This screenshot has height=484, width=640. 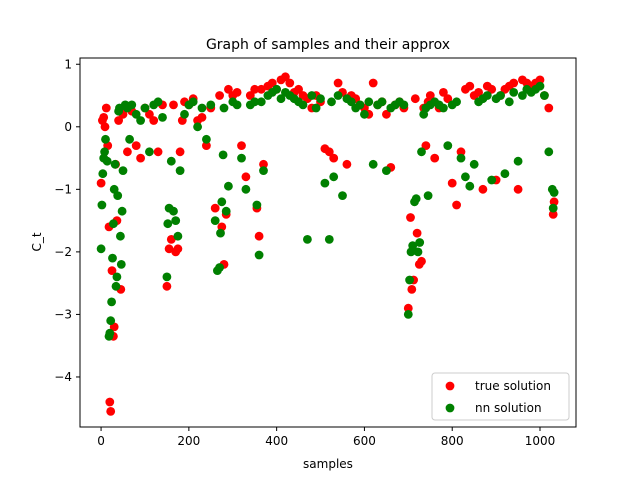 What do you see at coordinates (63, 252) in the screenshot?
I see `y-tick-label: −2` at bounding box center [63, 252].